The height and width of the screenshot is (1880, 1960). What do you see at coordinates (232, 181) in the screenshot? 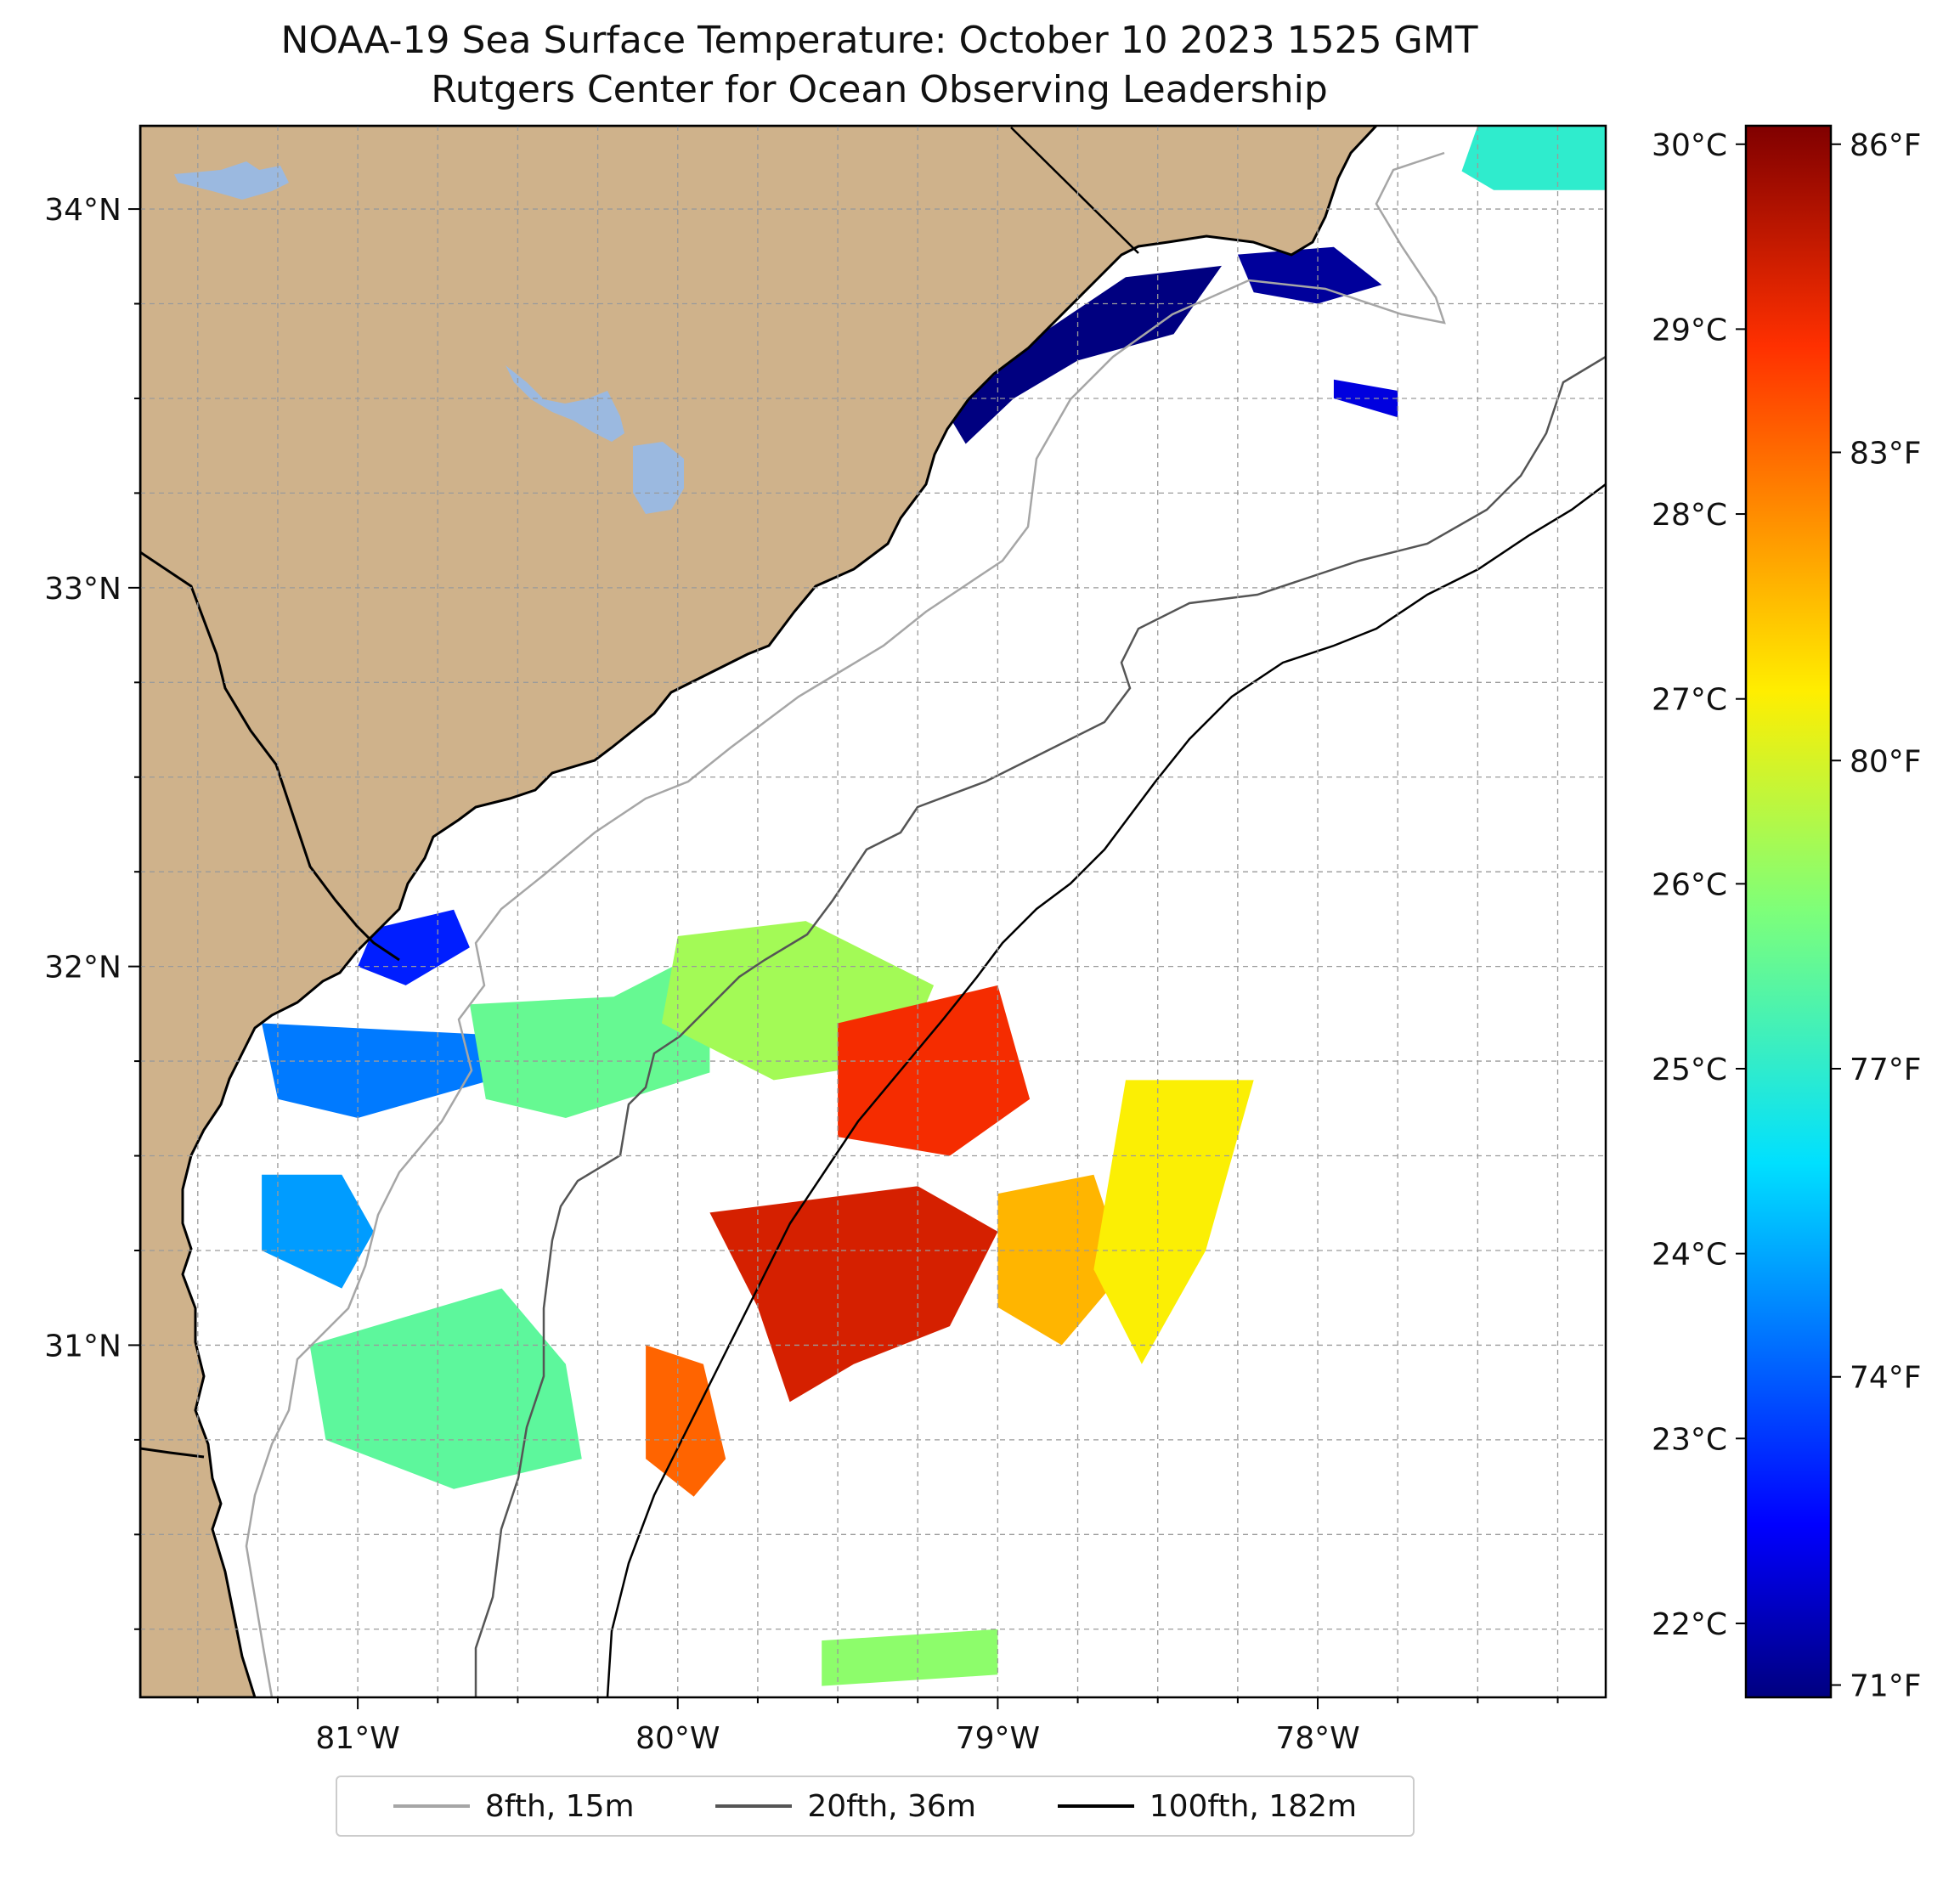
I see `reservoir-north` at bounding box center [232, 181].